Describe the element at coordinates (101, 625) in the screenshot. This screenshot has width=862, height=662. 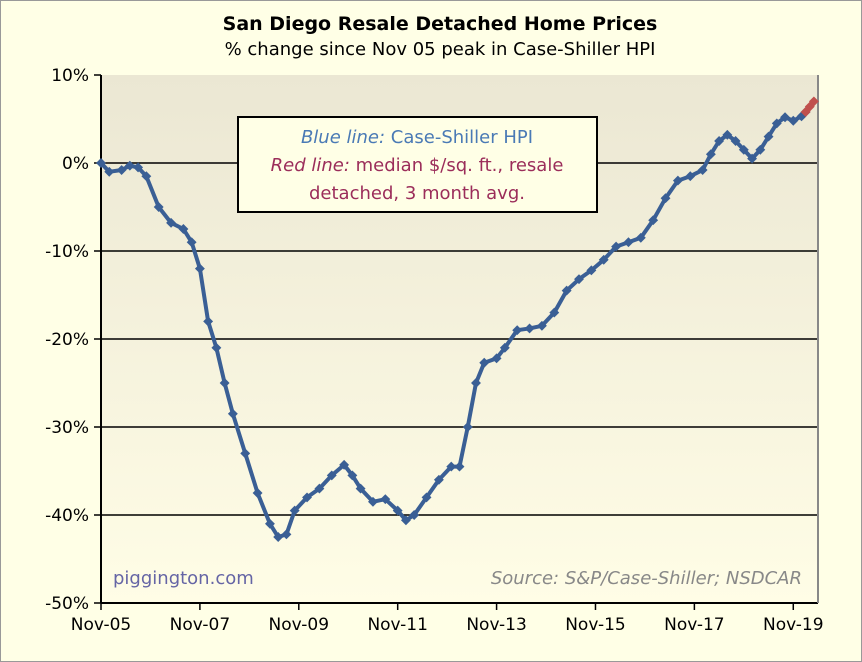
I see `x-tick-label: Nov-05` at that location.